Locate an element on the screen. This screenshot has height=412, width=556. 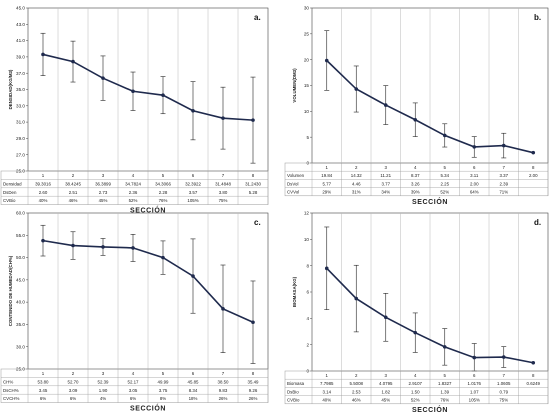
table-cell: 1.0605 is located at coordinates (504, 383).